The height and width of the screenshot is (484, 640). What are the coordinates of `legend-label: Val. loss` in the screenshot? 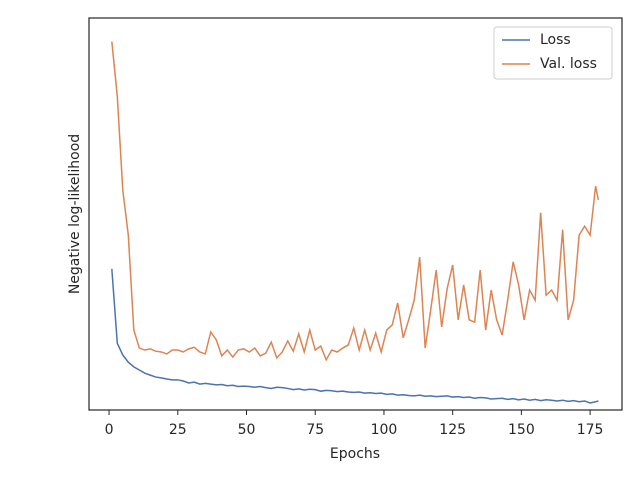 It's located at (568, 64).